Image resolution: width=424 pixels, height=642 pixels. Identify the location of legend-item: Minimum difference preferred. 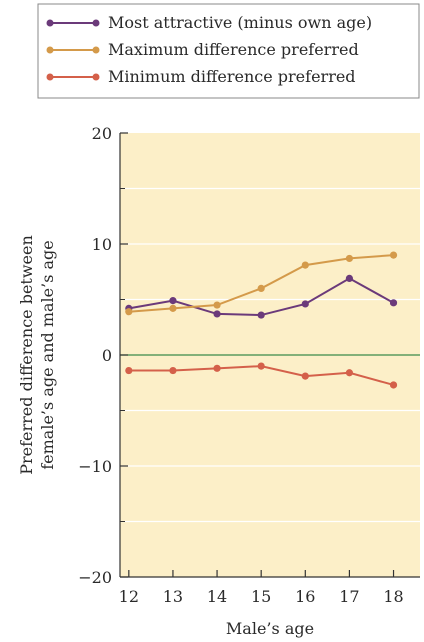
(201, 76).